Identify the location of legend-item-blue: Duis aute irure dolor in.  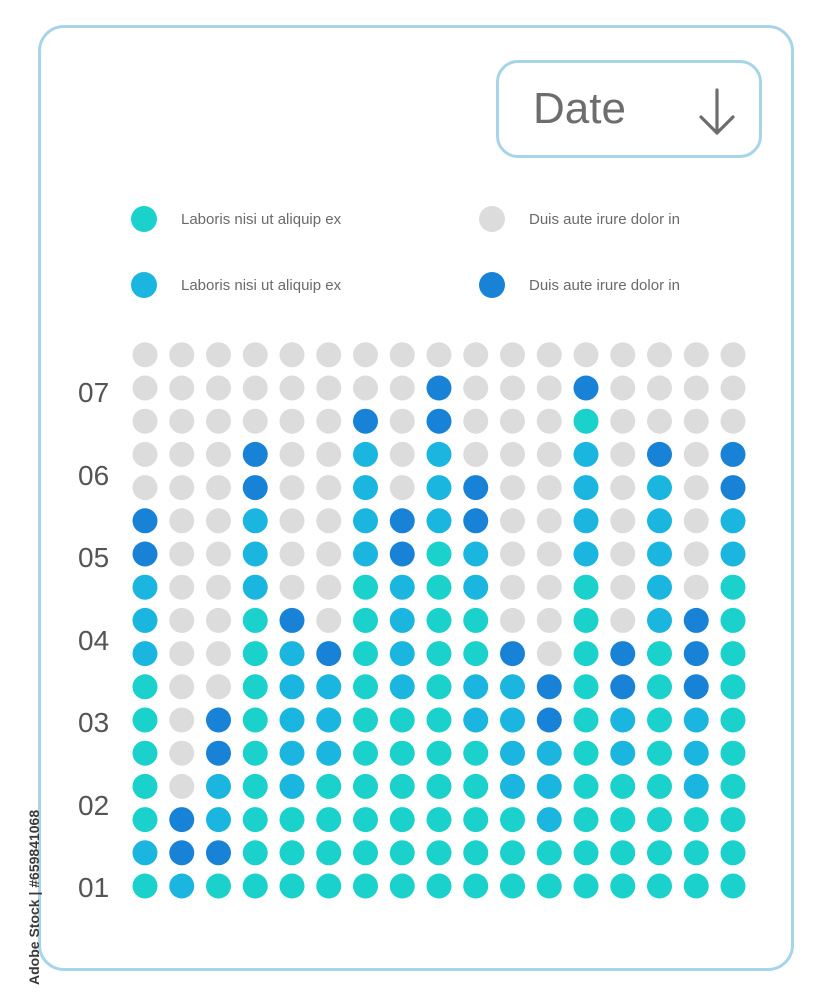
(579, 285).